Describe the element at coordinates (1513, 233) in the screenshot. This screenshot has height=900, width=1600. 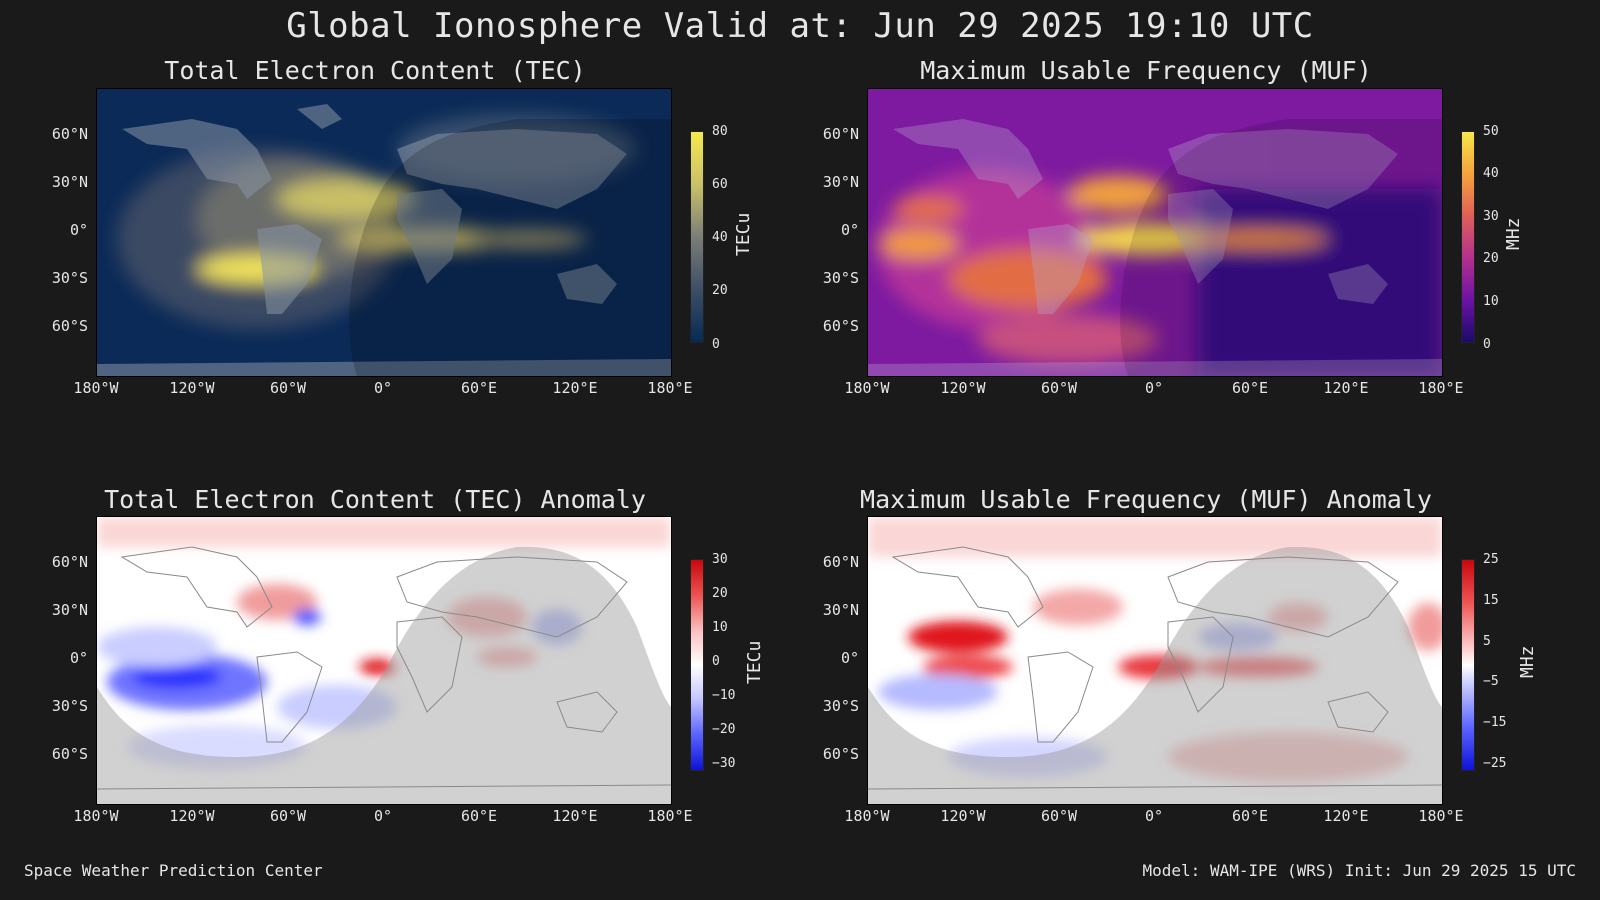
I see `muf-unit-label: MHz` at that location.